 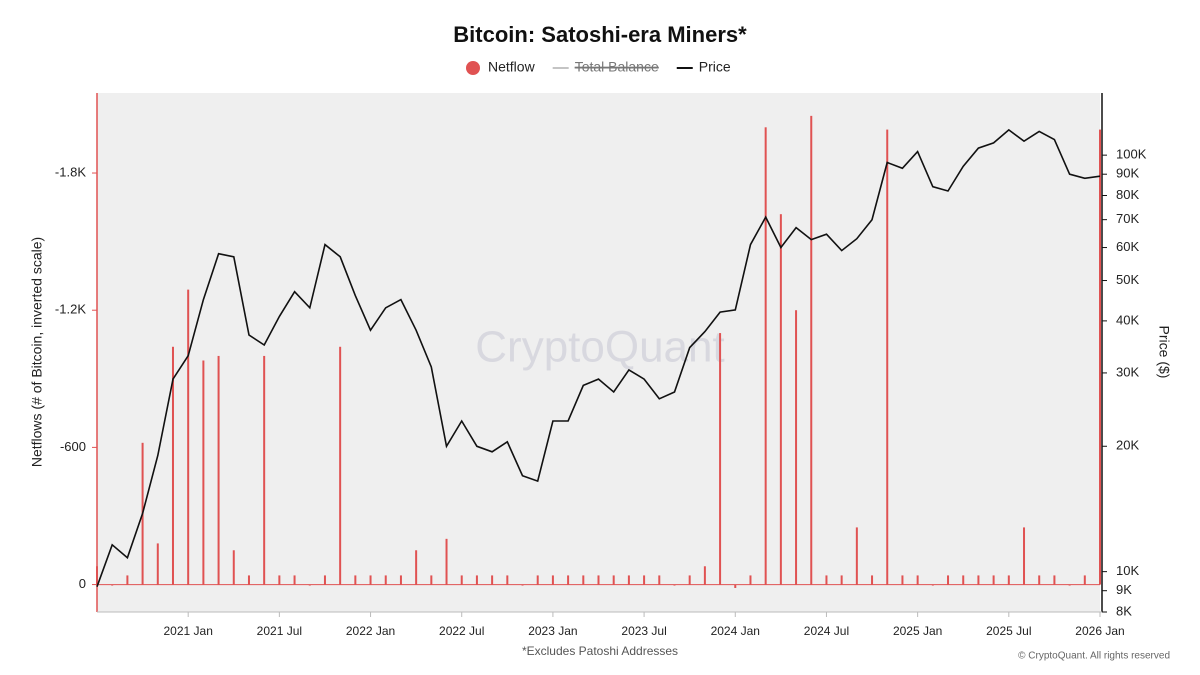 What do you see at coordinates (735, 631) in the screenshot?
I see `x-tick-label: 2024 Jan` at bounding box center [735, 631].